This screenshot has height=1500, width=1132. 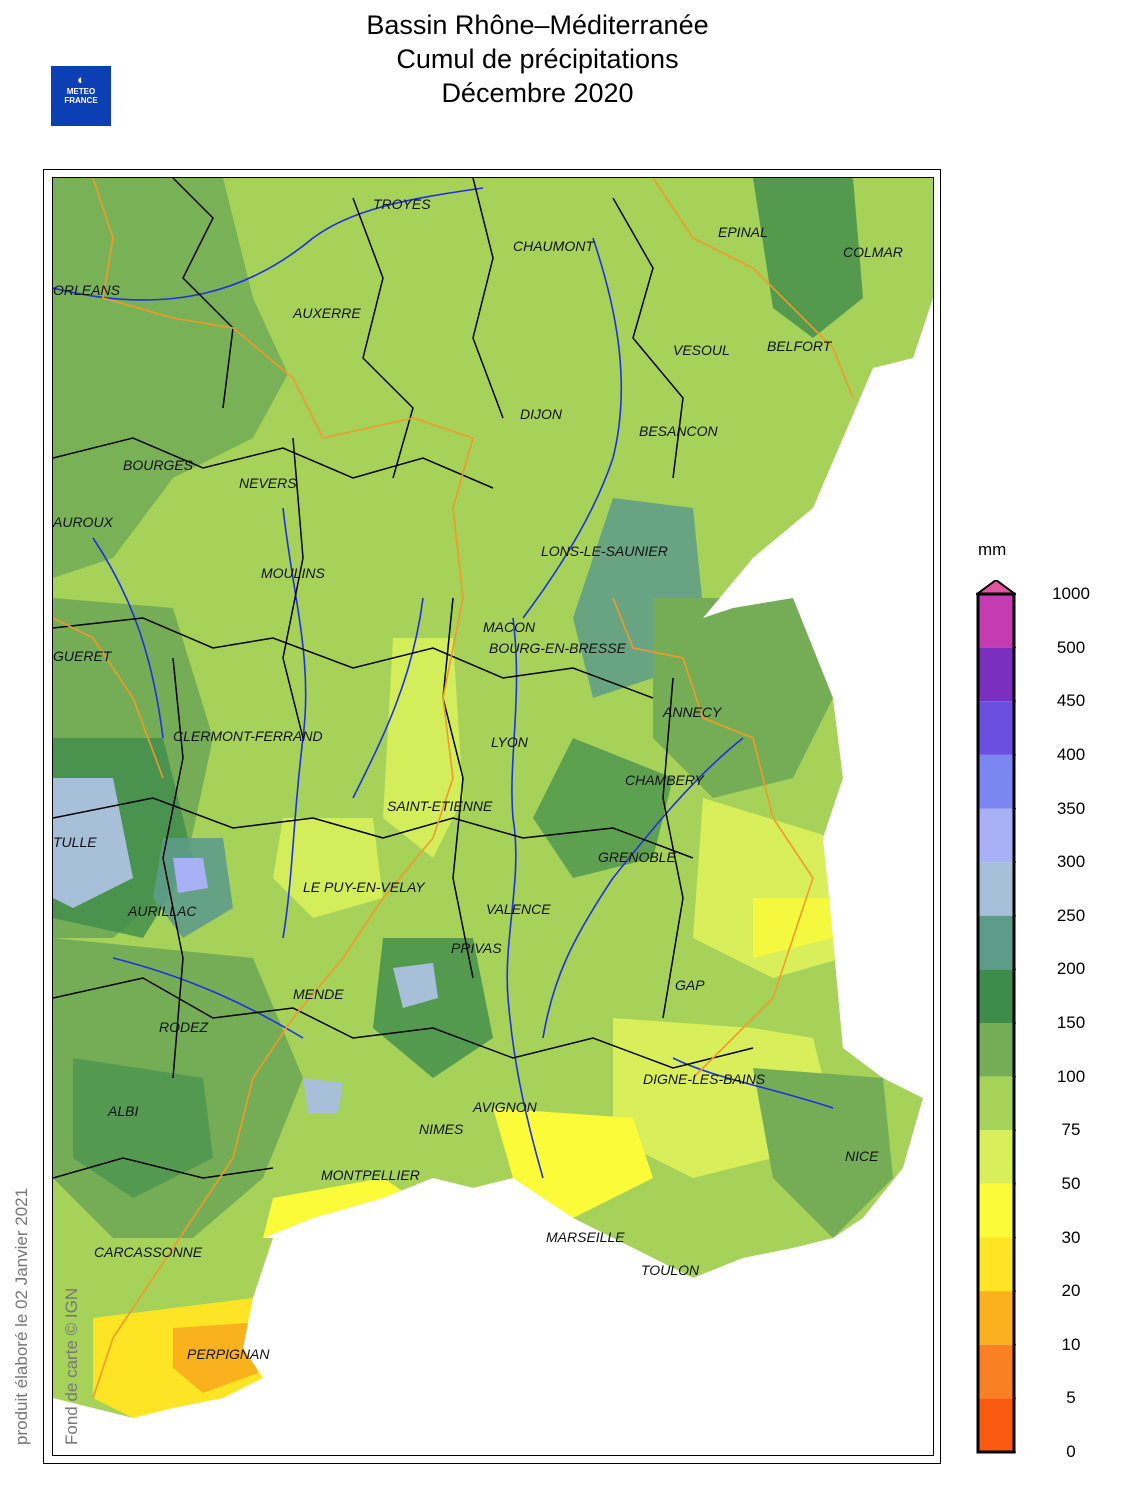 What do you see at coordinates (228, 1354) in the screenshot?
I see `city-label-perpignan: PERPIGNAN` at bounding box center [228, 1354].